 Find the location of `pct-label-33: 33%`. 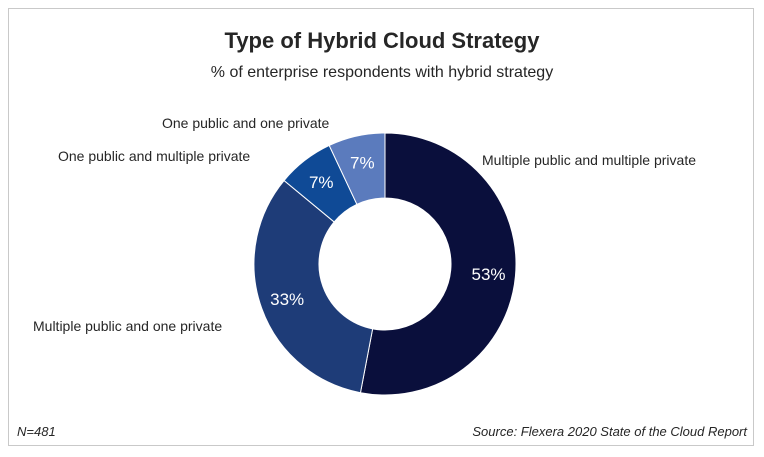

pct-label-33: 33% is located at coordinates (287, 299).